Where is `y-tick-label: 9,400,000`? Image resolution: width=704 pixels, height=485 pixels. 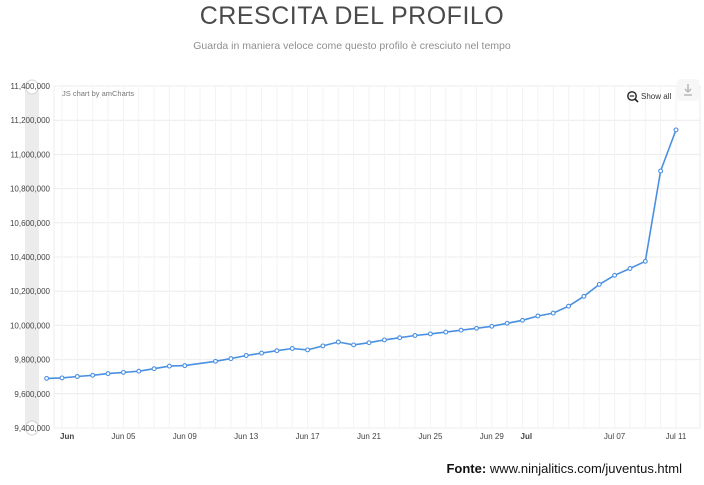 y-tick-label: 9,400,000 is located at coordinates (32, 428).